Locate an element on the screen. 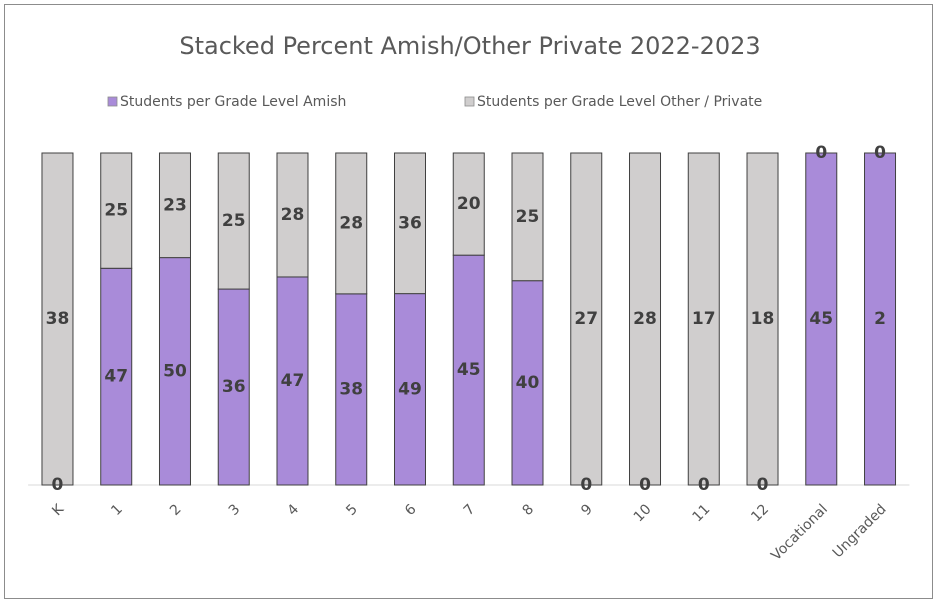 The height and width of the screenshot is (604, 938). data-label: 2 is located at coordinates (880, 319).